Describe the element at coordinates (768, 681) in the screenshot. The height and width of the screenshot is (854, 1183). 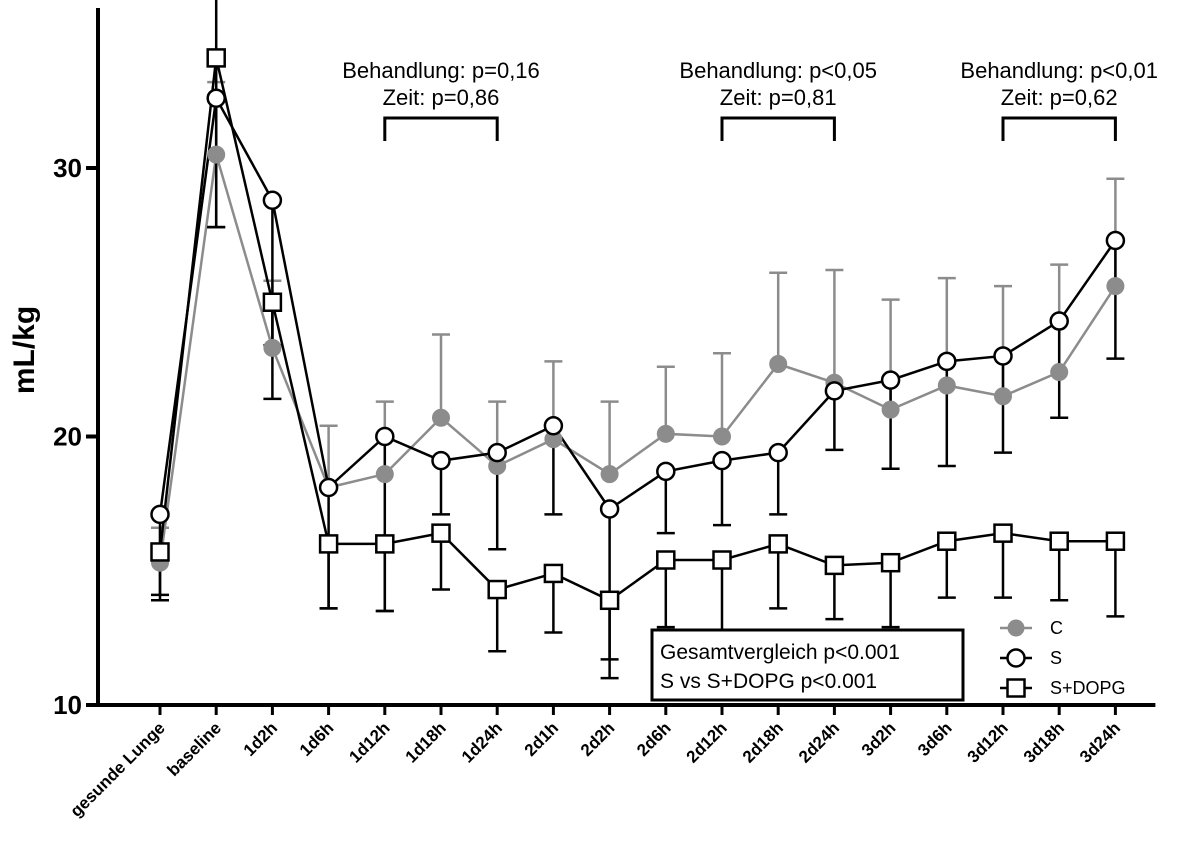
I see `stats-box-line: S vs S+DOPG p<0.001` at that location.